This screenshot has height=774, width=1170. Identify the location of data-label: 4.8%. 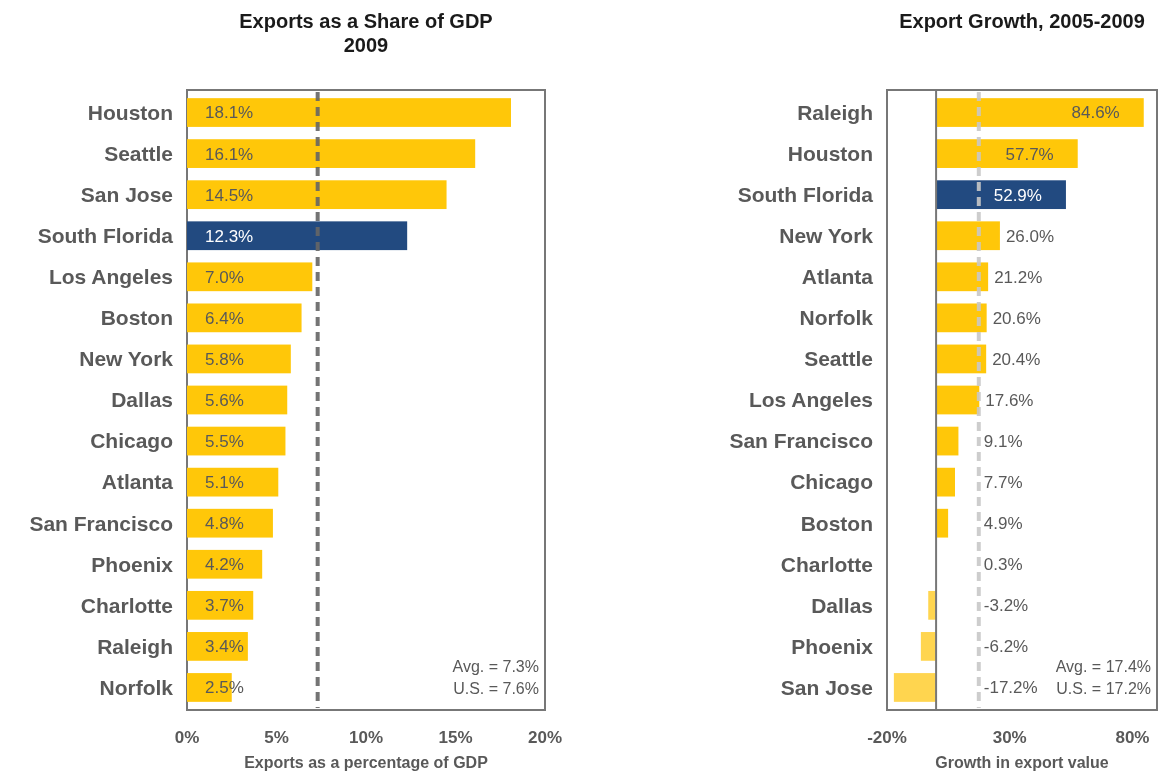
(224, 524).